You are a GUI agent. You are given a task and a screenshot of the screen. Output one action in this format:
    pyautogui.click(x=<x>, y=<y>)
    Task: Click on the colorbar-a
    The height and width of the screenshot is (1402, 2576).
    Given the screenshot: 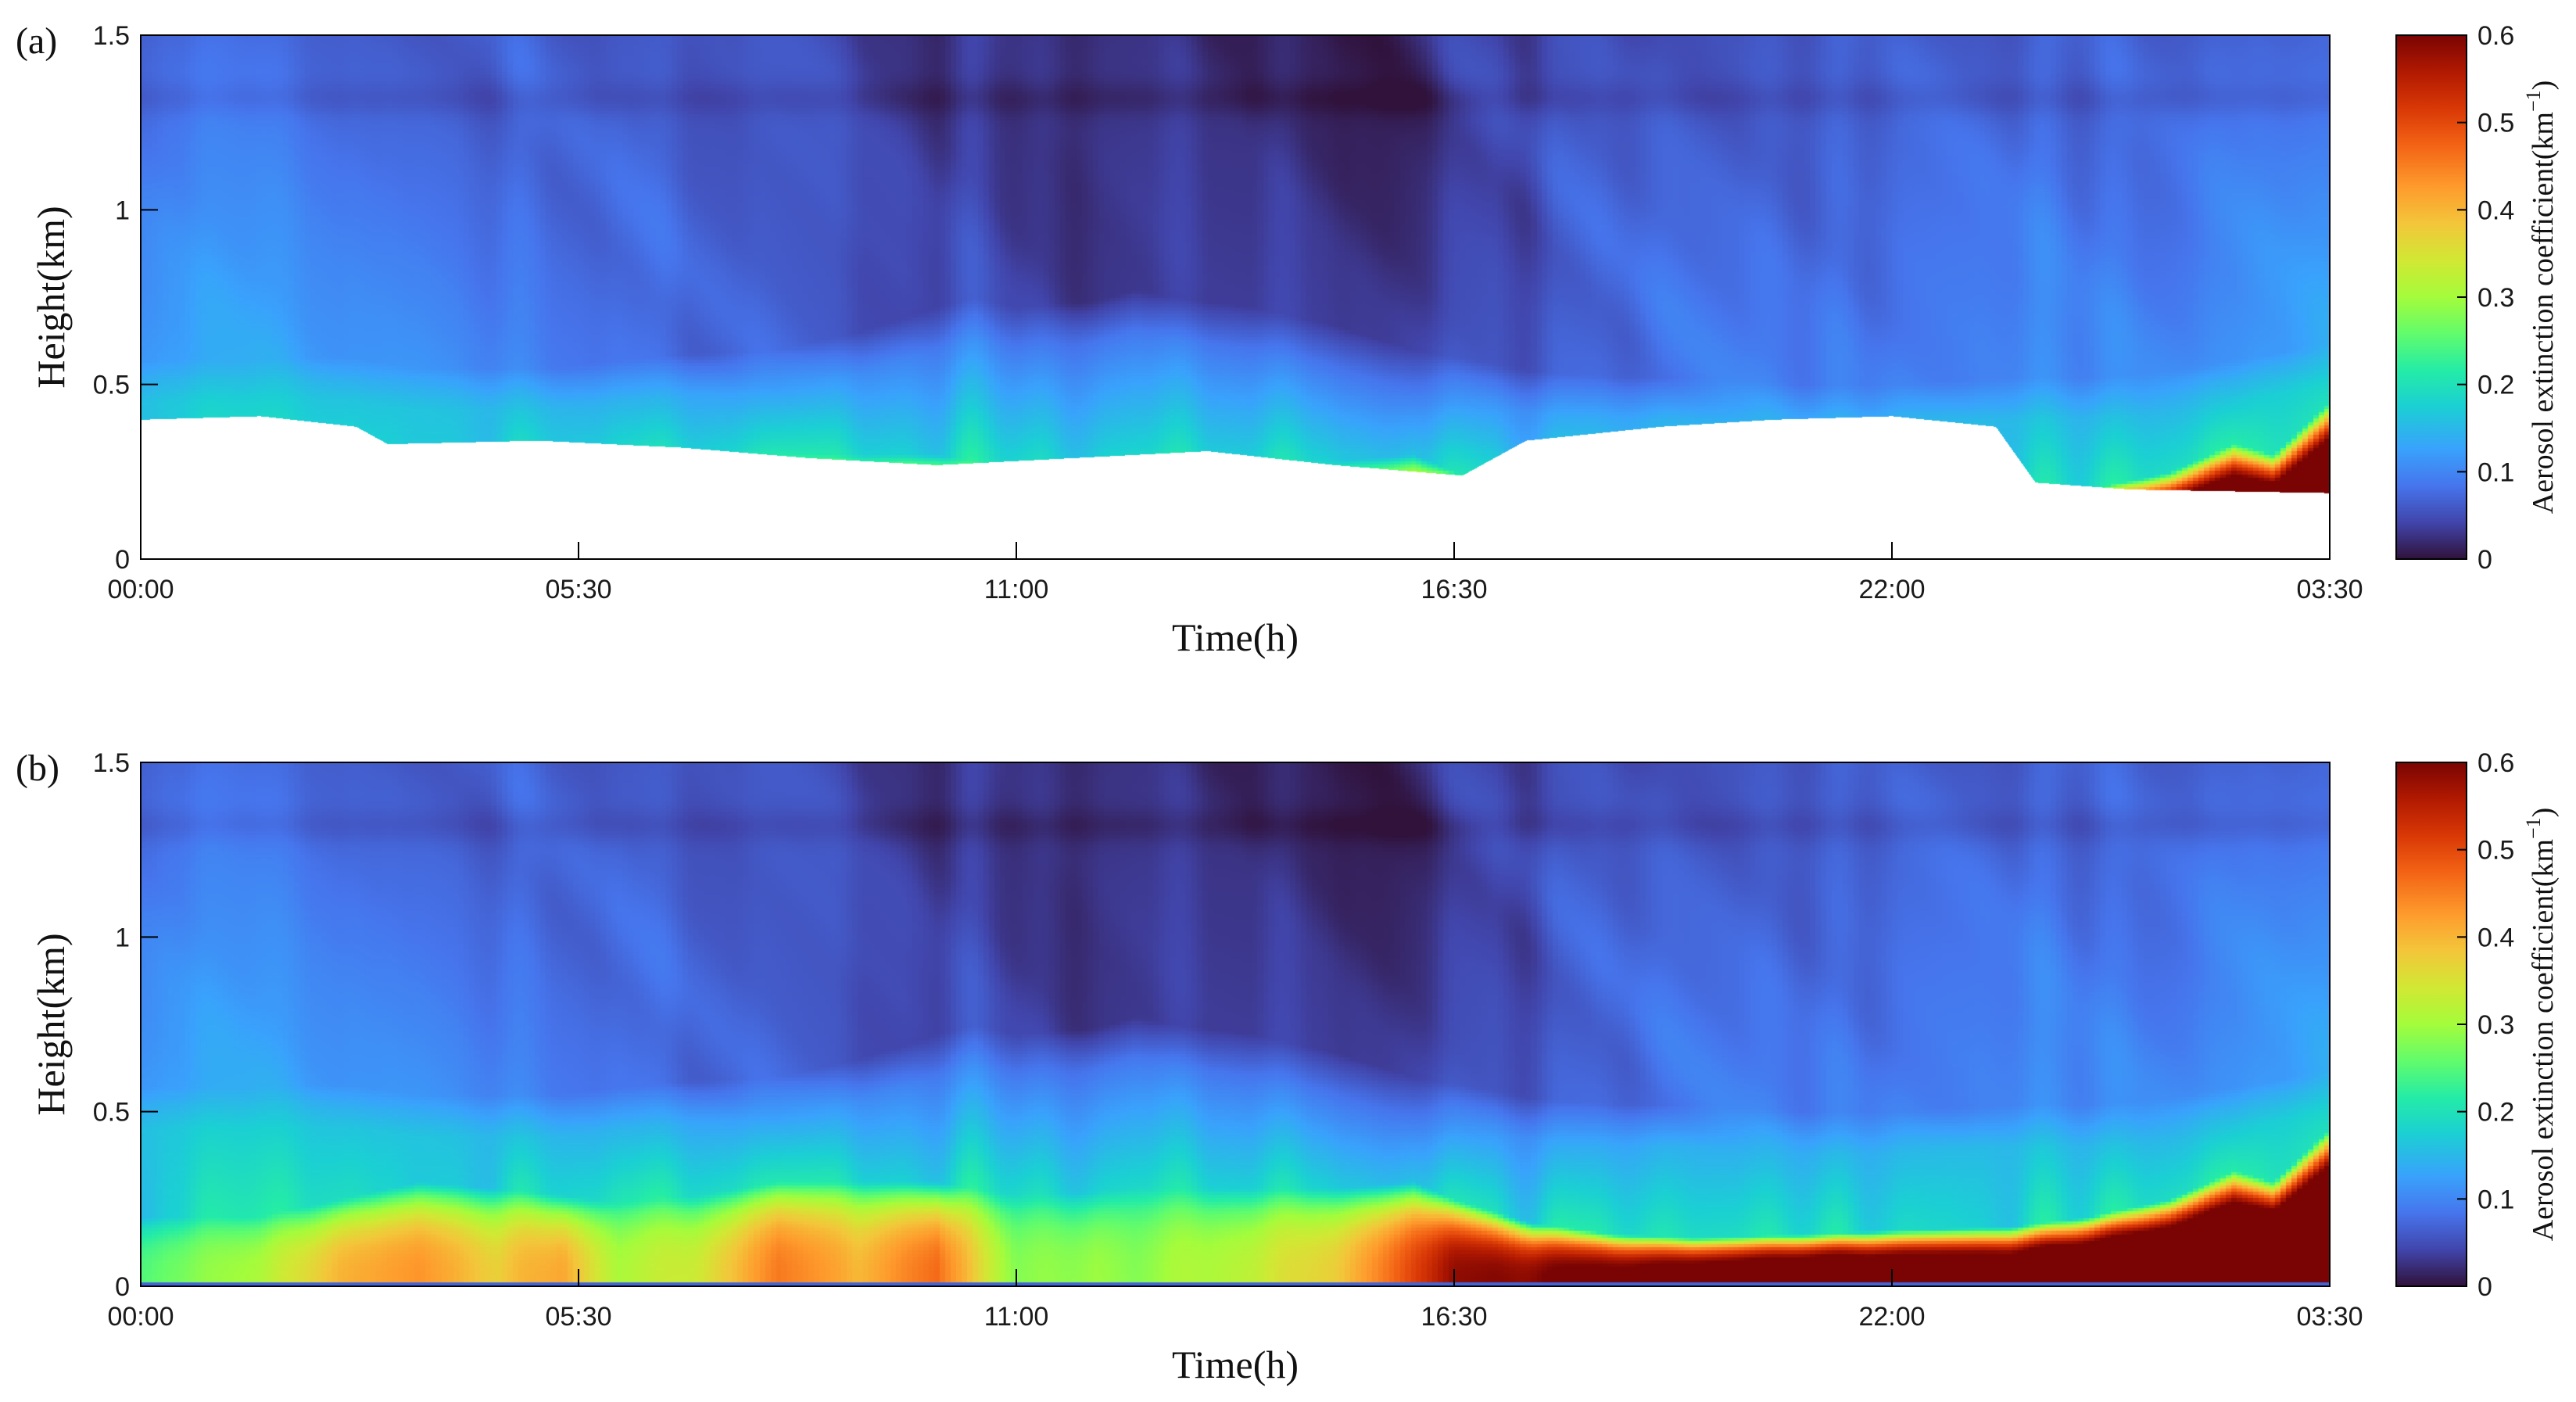 What is the action you would take?
    pyautogui.click(x=2431, y=297)
    